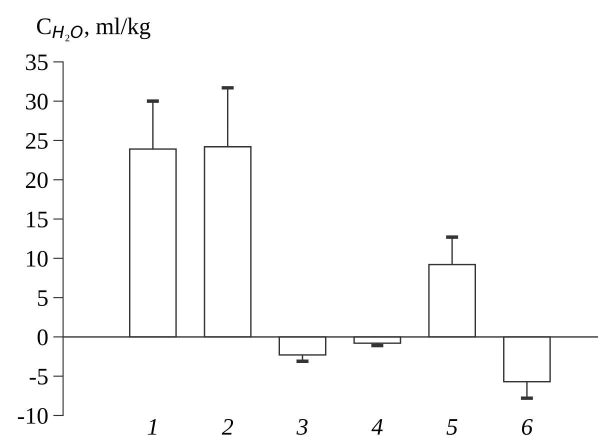 This screenshot has height=442, width=601. I want to click on x-tick-label: 3, so click(302, 427).